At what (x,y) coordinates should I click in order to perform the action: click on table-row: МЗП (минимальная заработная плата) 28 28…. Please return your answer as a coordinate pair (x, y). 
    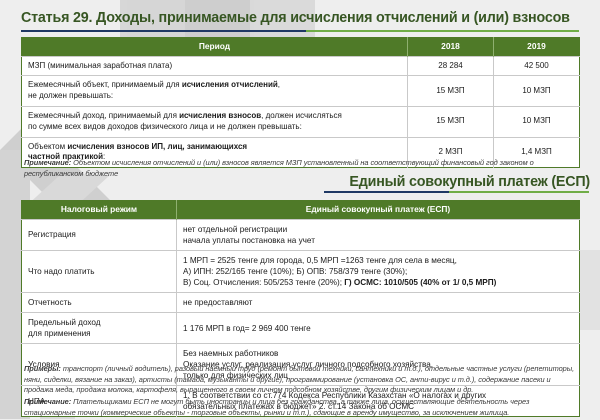
    Looking at the image, I should click on (300, 65).